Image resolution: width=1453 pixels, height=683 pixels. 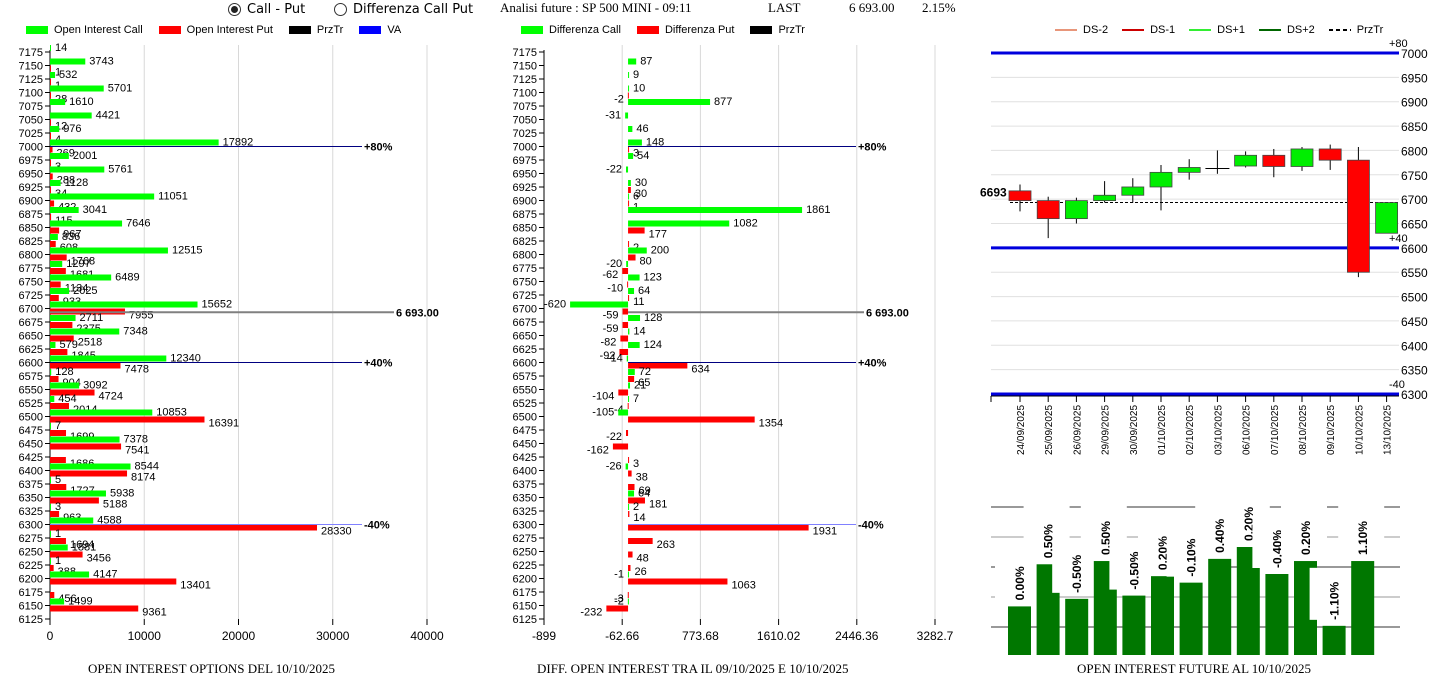 I want to click on legend-item-prztr: PrzTr, so click(x=1355, y=30).